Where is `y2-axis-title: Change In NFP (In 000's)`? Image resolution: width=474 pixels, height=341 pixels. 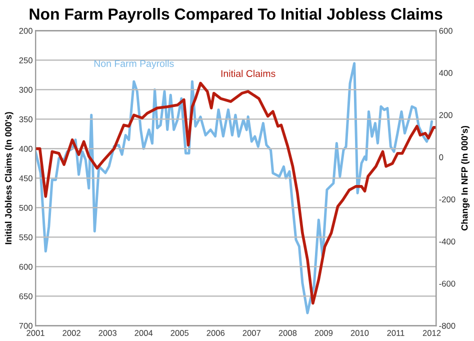 y2-axis-title: Change In NFP (In 000's) is located at coordinates (465, 178).